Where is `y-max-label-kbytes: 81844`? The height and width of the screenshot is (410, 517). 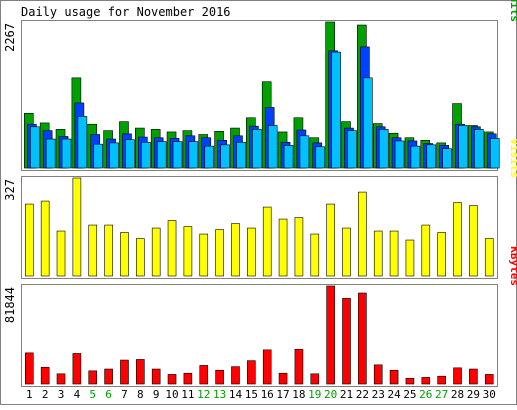 y-max-label-kbytes: 81844 is located at coordinates (10, 305).